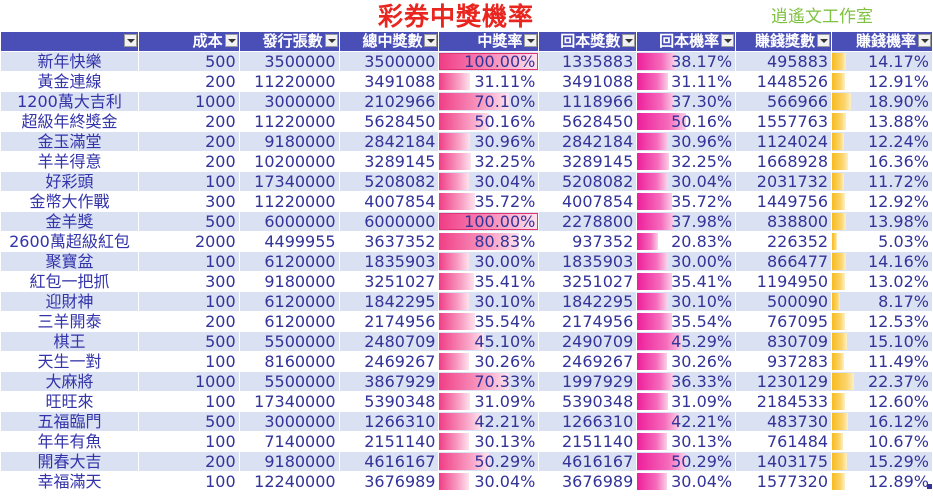 This screenshot has width=933, height=497. Describe the element at coordinates (784, 281) in the screenshot. I see `profit-cell: 1194950` at that location.